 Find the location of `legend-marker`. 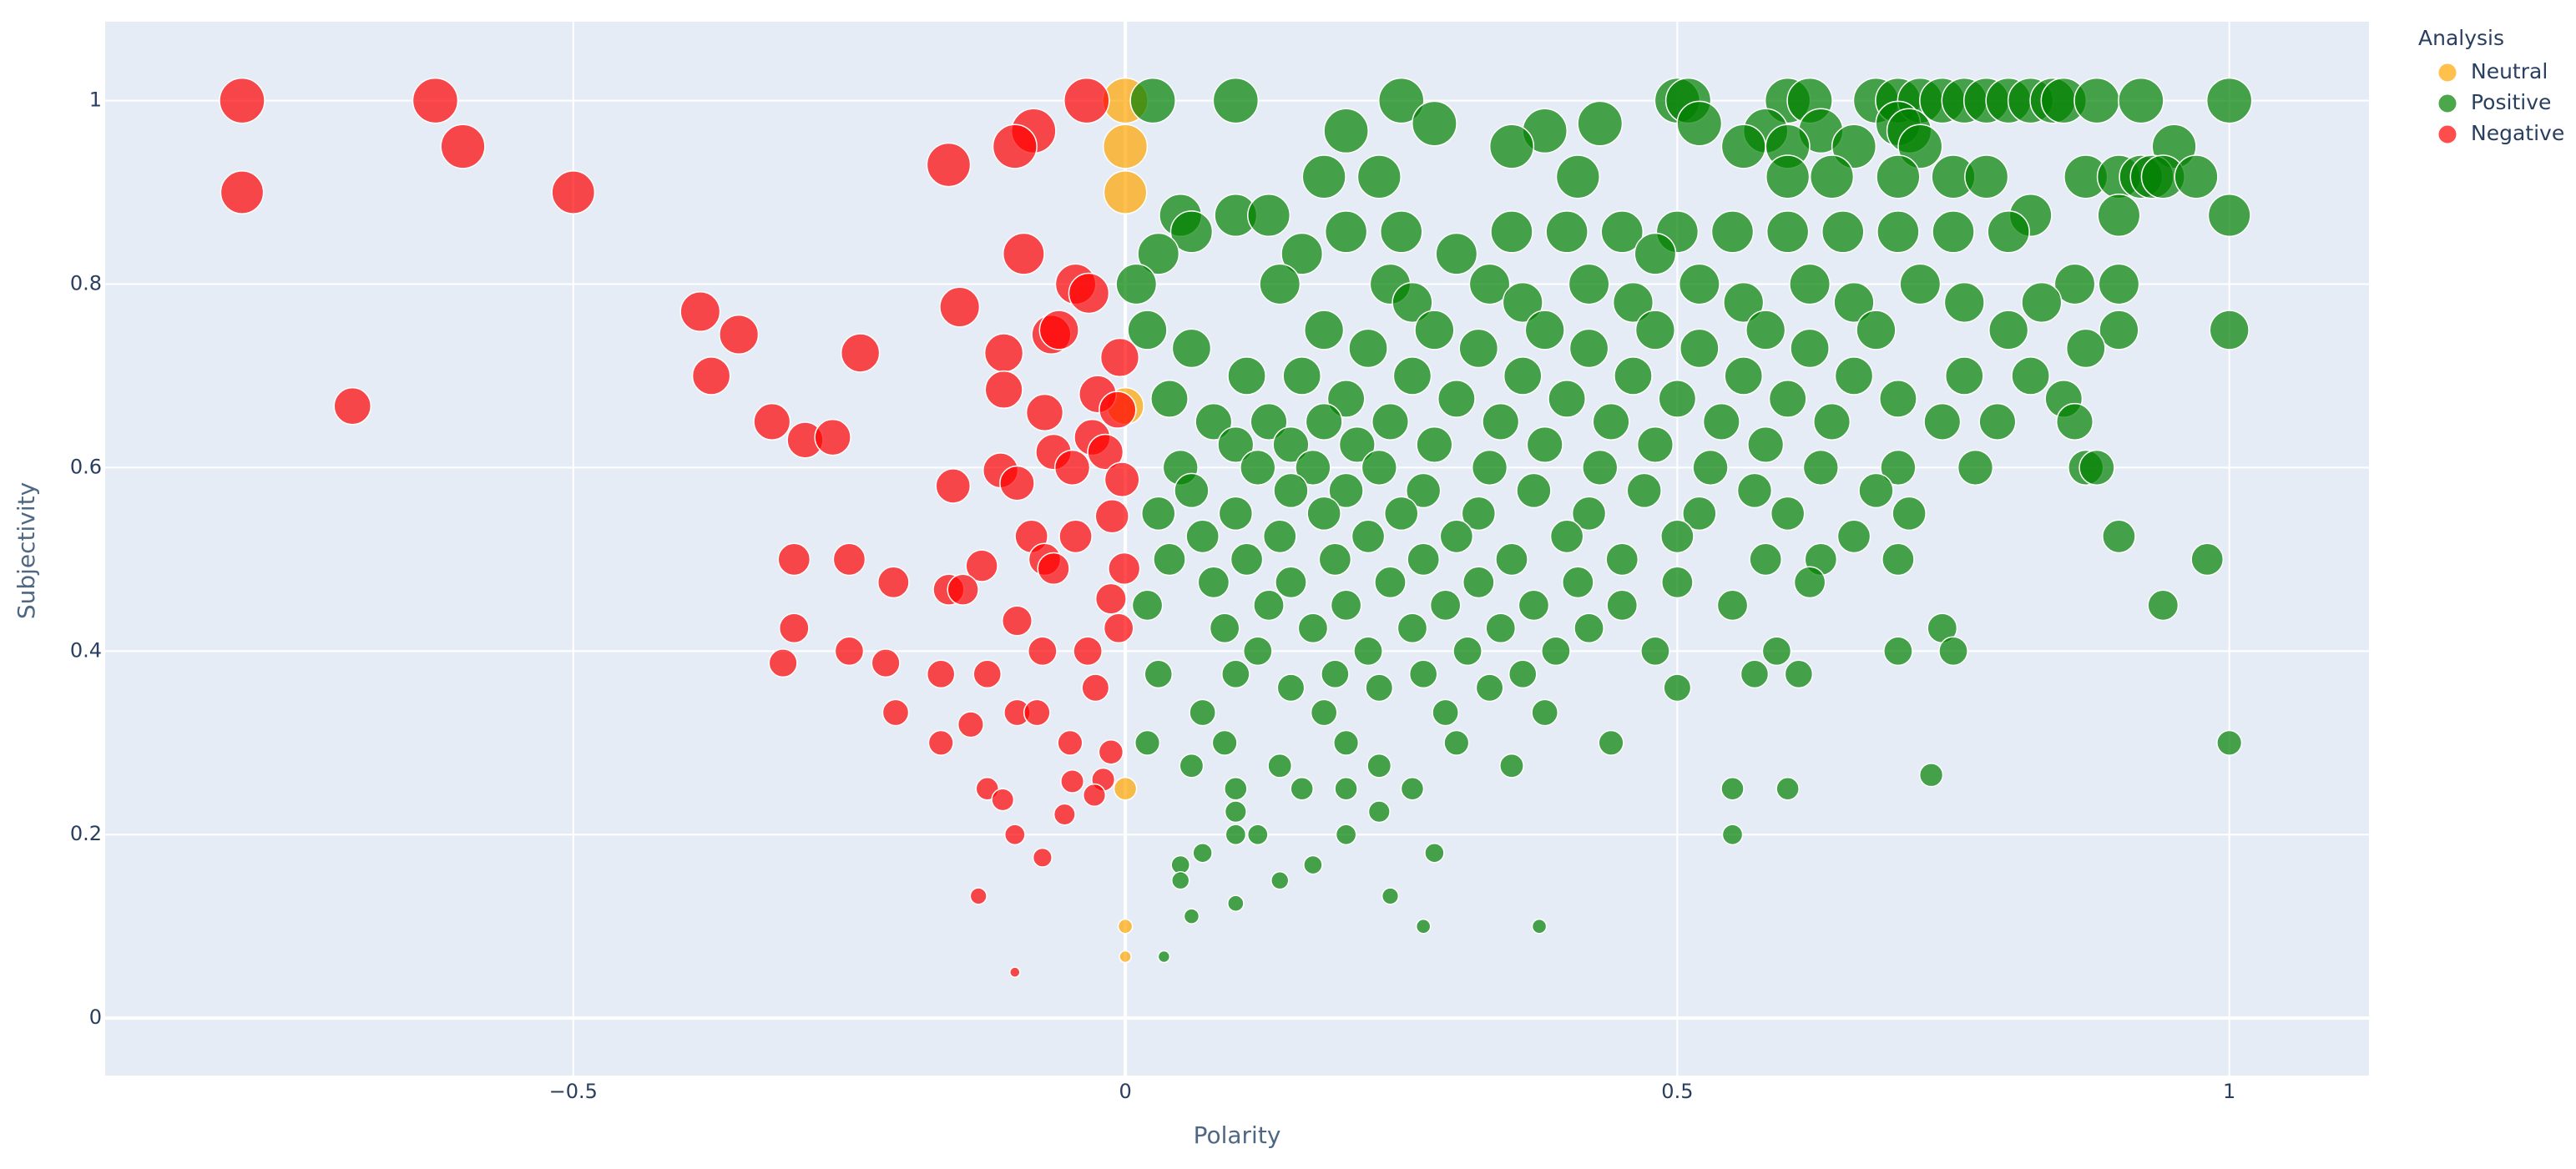

legend-marker is located at coordinates (2447, 134).